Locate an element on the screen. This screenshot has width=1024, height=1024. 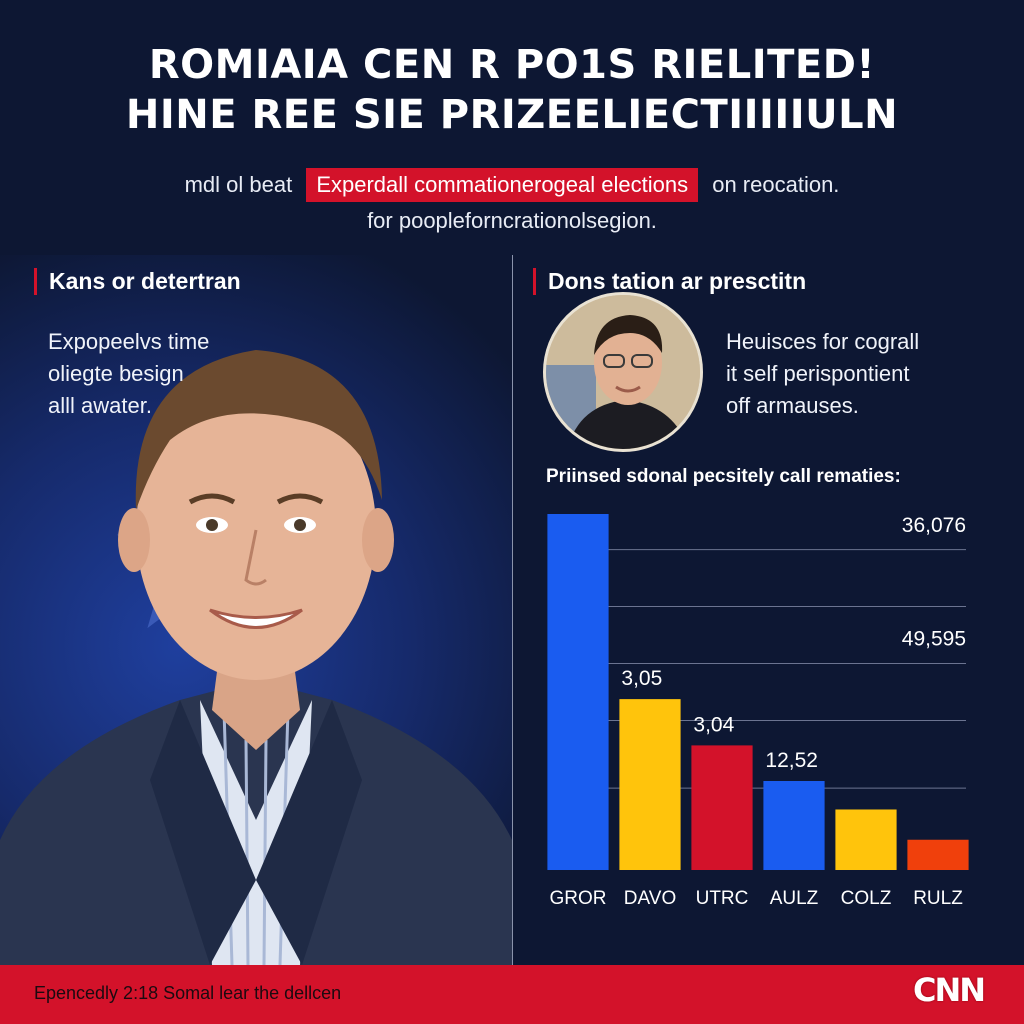
x-tick-label: GROR is located at coordinates (578, 898).